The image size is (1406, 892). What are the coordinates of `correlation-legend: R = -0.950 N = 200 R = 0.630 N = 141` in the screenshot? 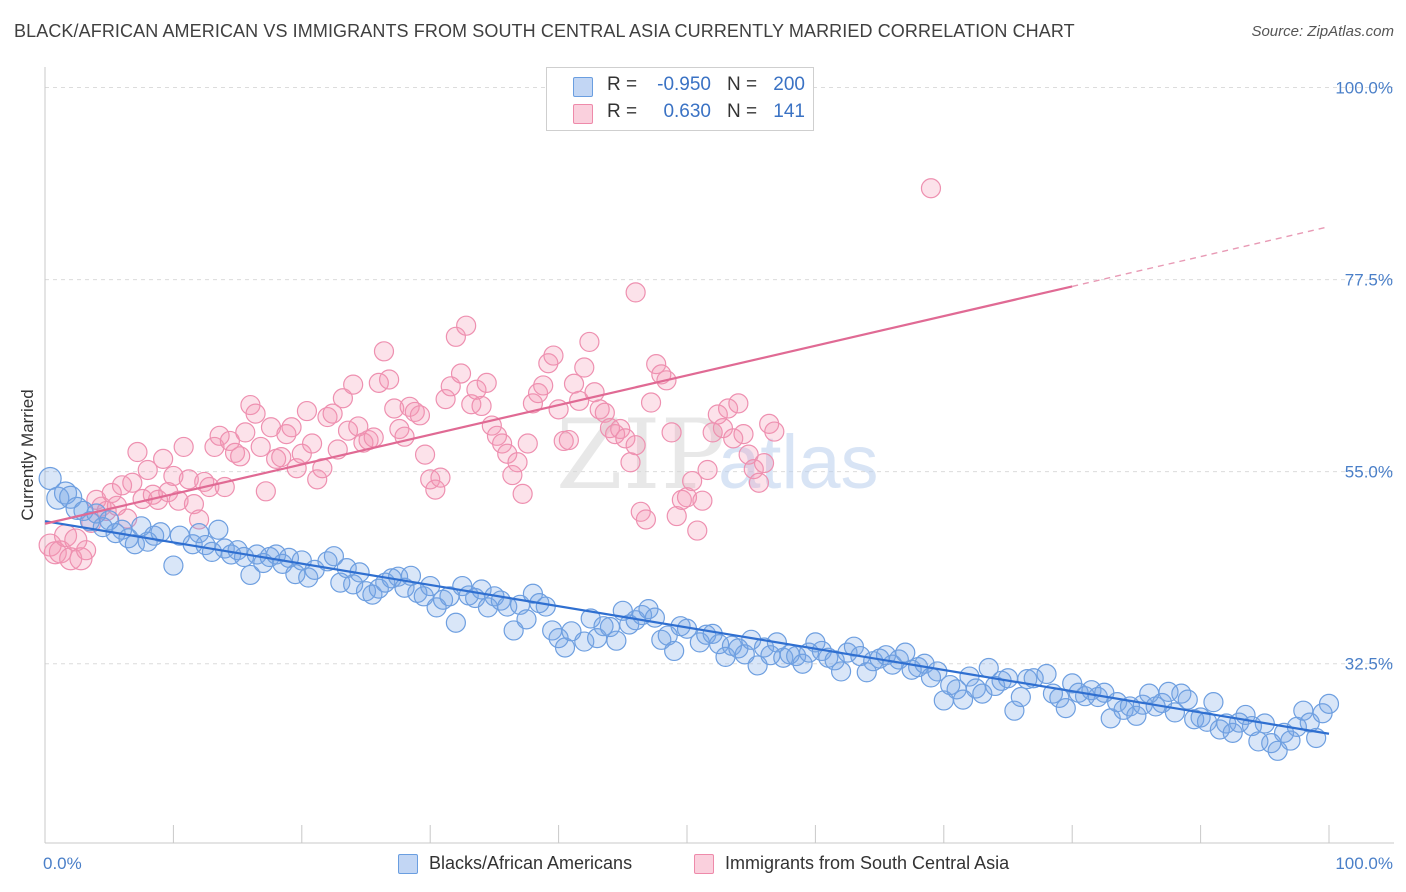 It's located at (680, 99).